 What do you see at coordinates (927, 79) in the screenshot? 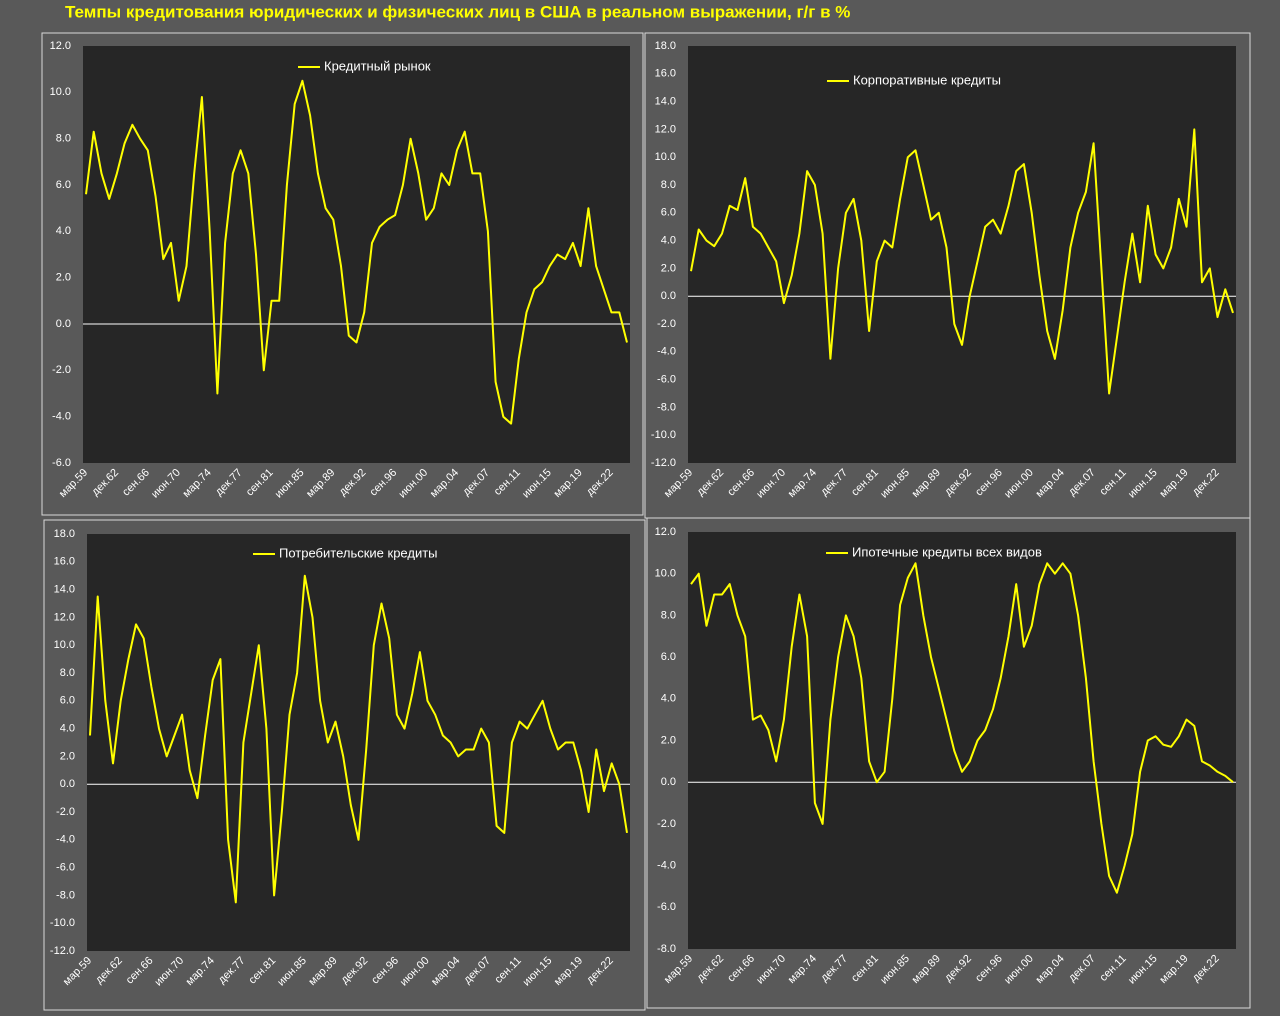
I see `legend-label: Корпоративные кредиты` at bounding box center [927, 79].